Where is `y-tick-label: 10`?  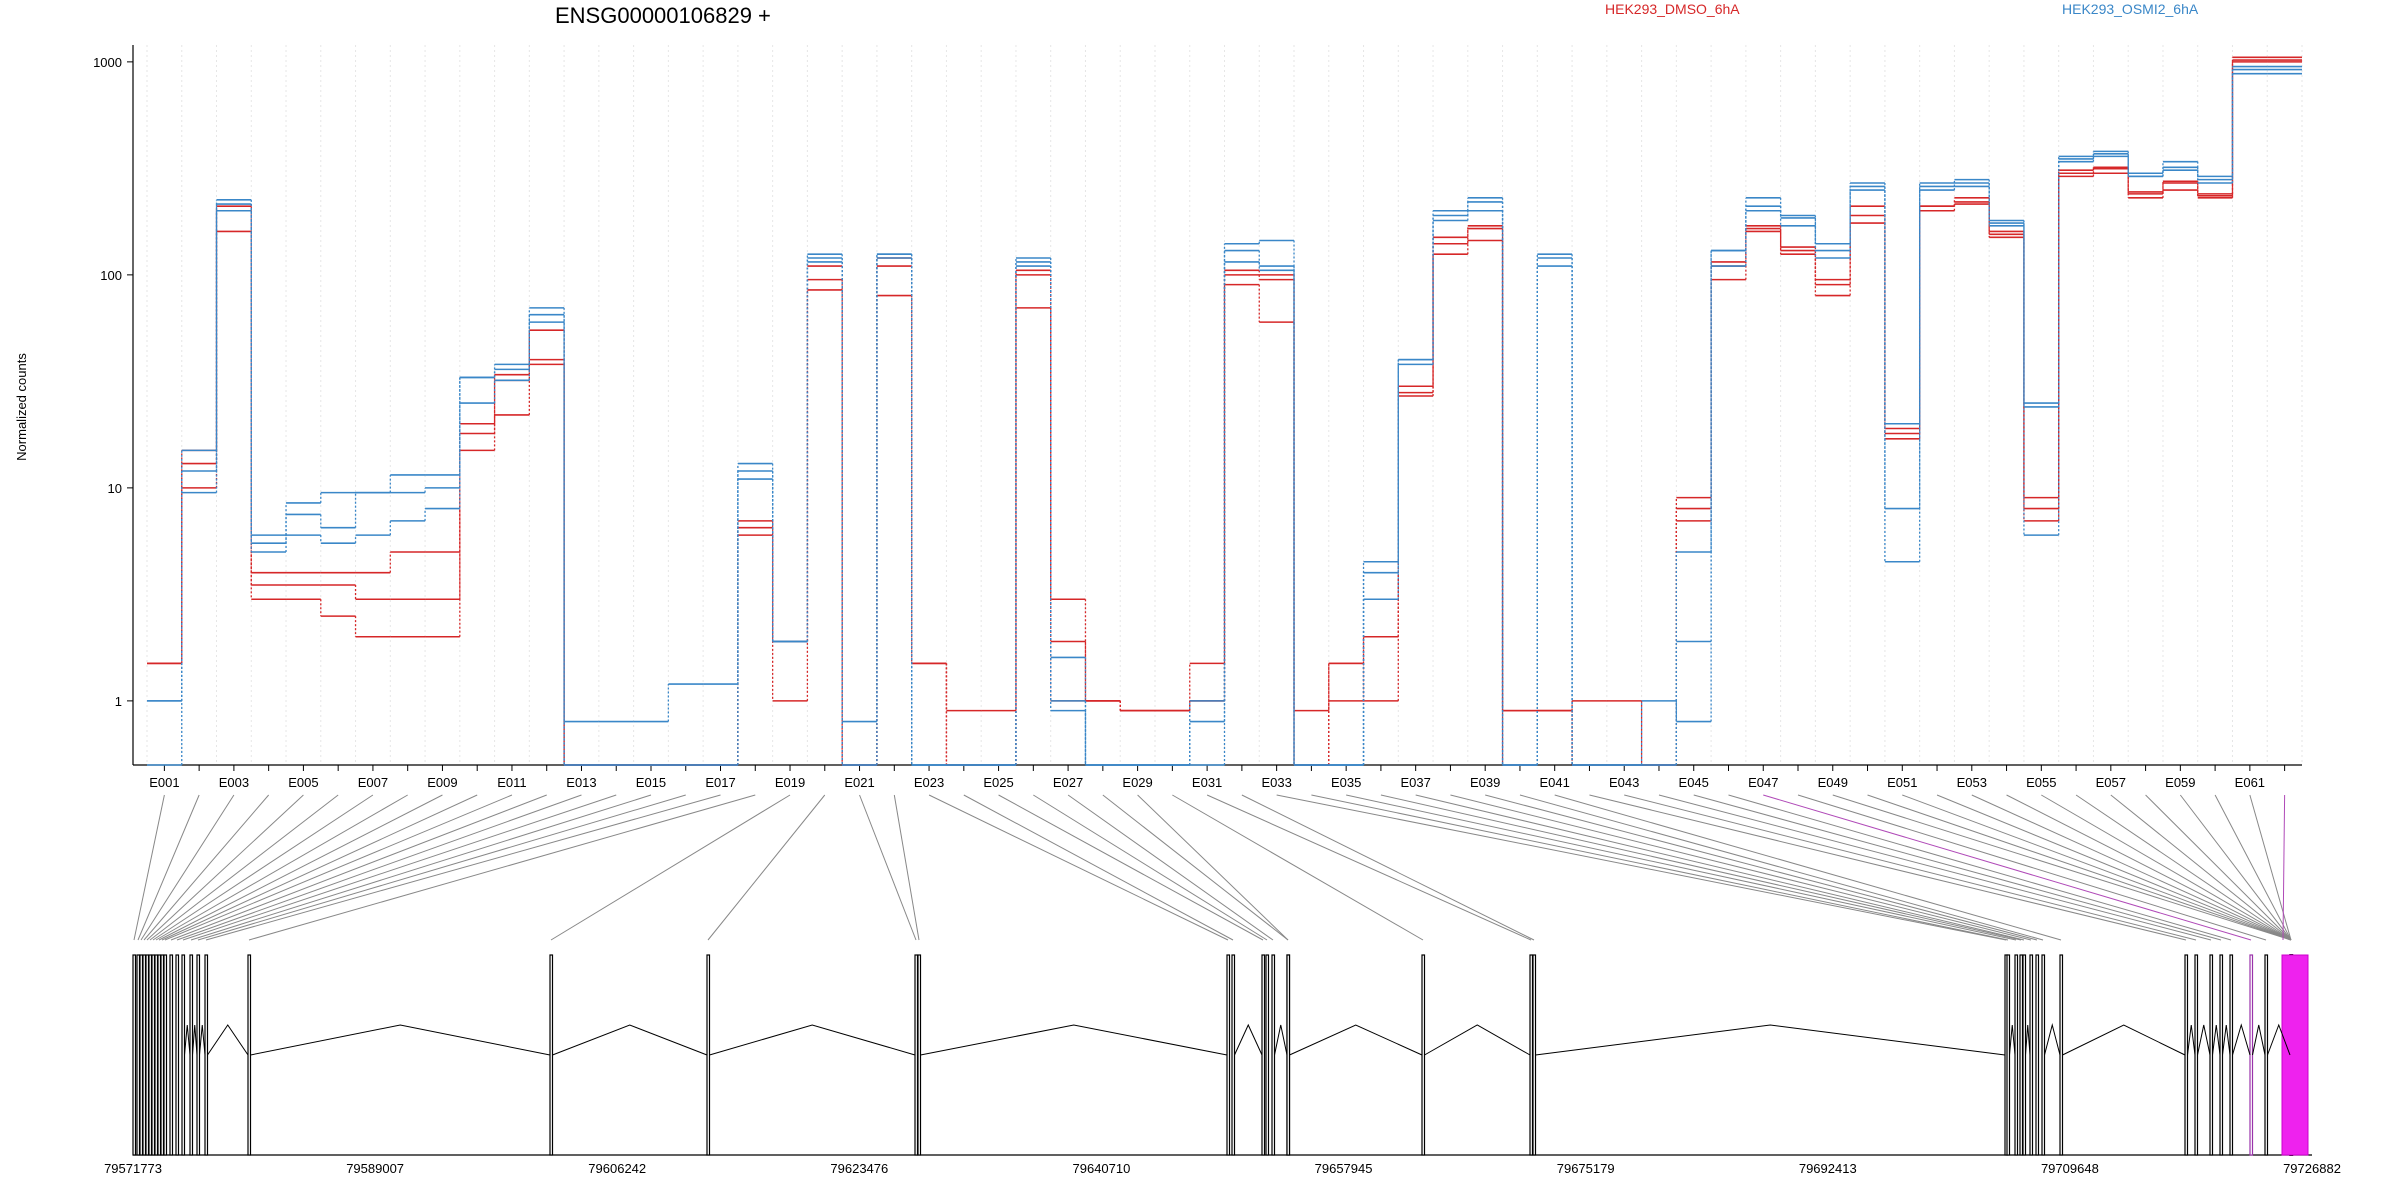 y-tick-label: 10 is located at coordinates (115, 488).